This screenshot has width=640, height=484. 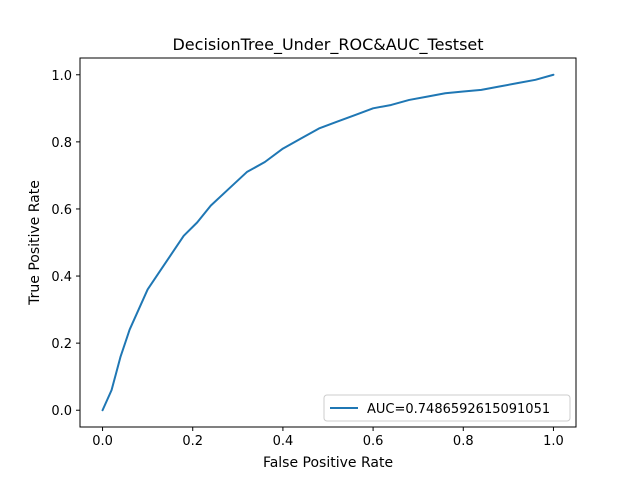 What do you see at coordinates (61, 76) in the screenshot?
I see `y-tick-label: 1.0` at bounding box center [61, 76].